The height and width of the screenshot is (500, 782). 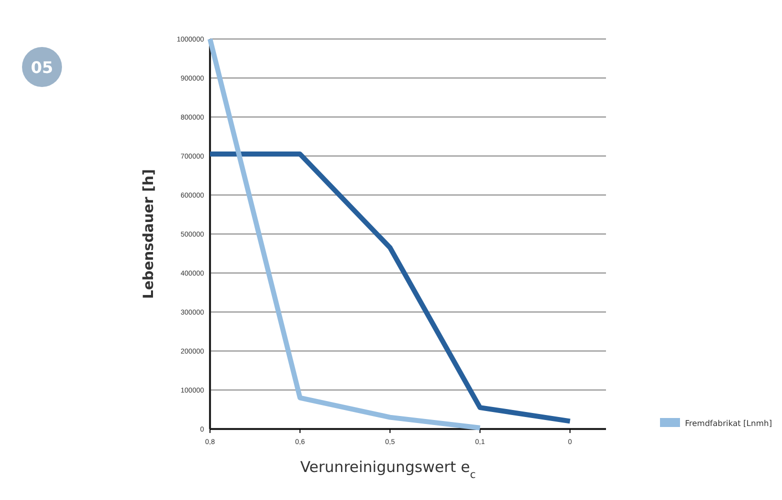 I want to click on y-axis-title: Lebensdauer [h], so click(x=149, y=234).